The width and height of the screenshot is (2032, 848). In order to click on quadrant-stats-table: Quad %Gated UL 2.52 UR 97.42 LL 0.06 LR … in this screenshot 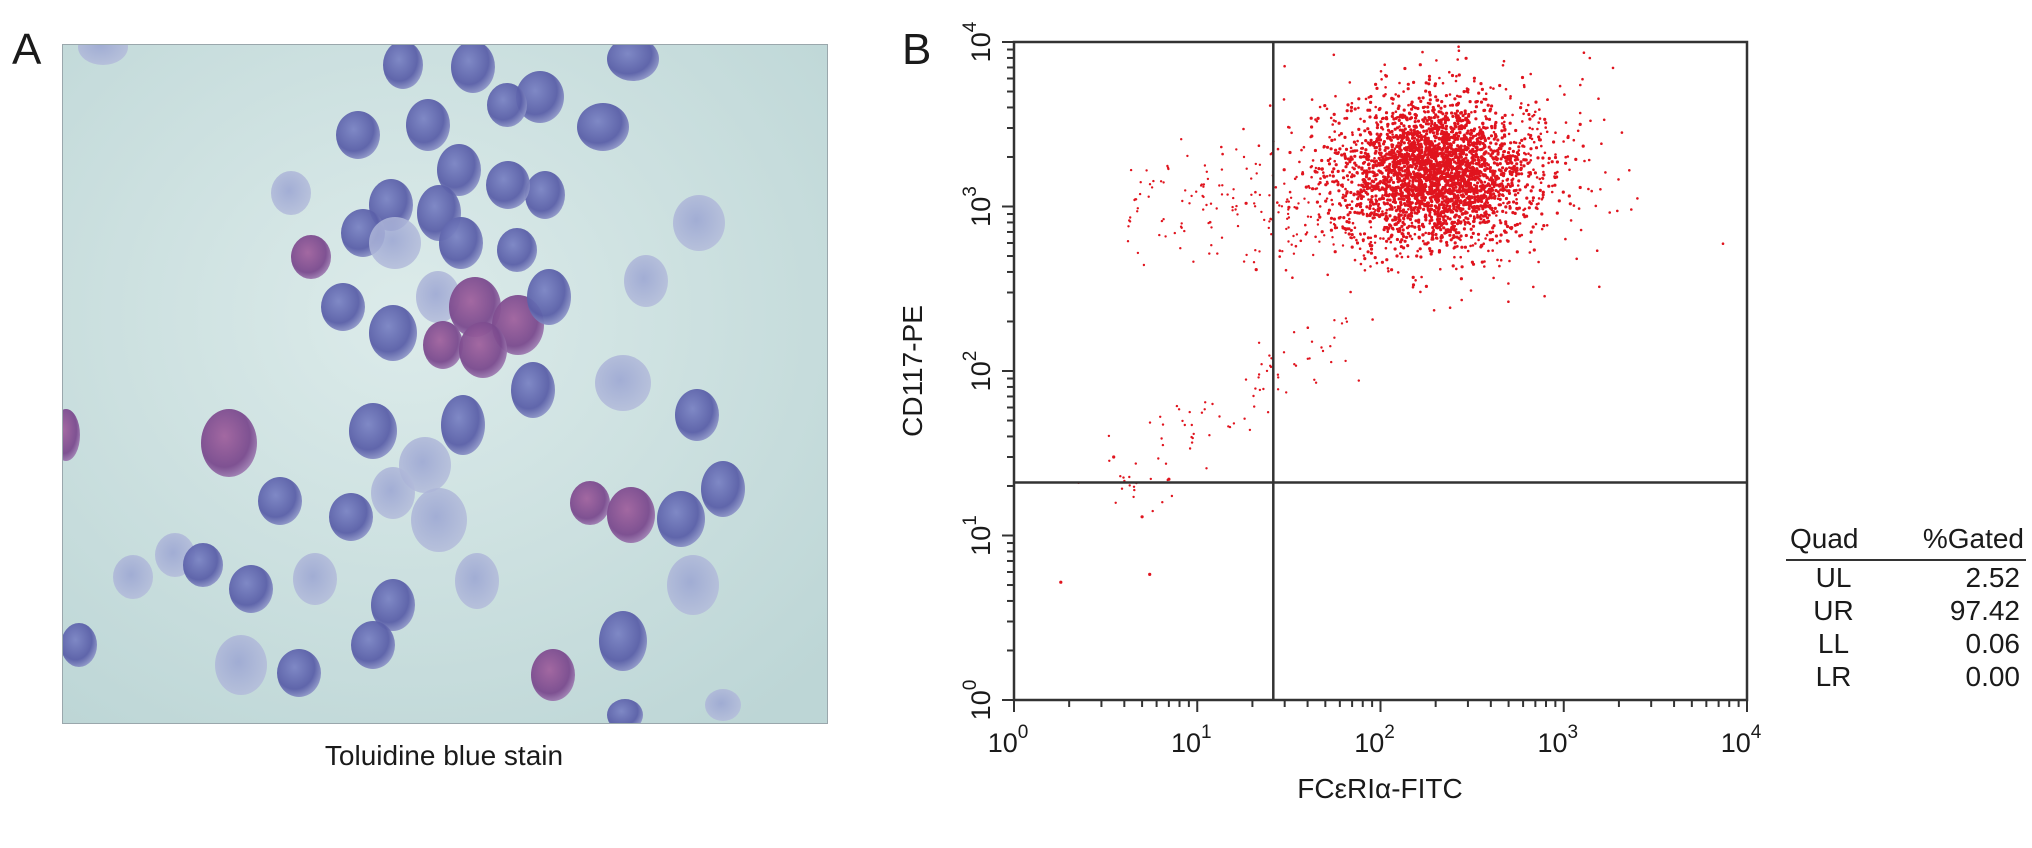, I will do `click(1906, 607)`.